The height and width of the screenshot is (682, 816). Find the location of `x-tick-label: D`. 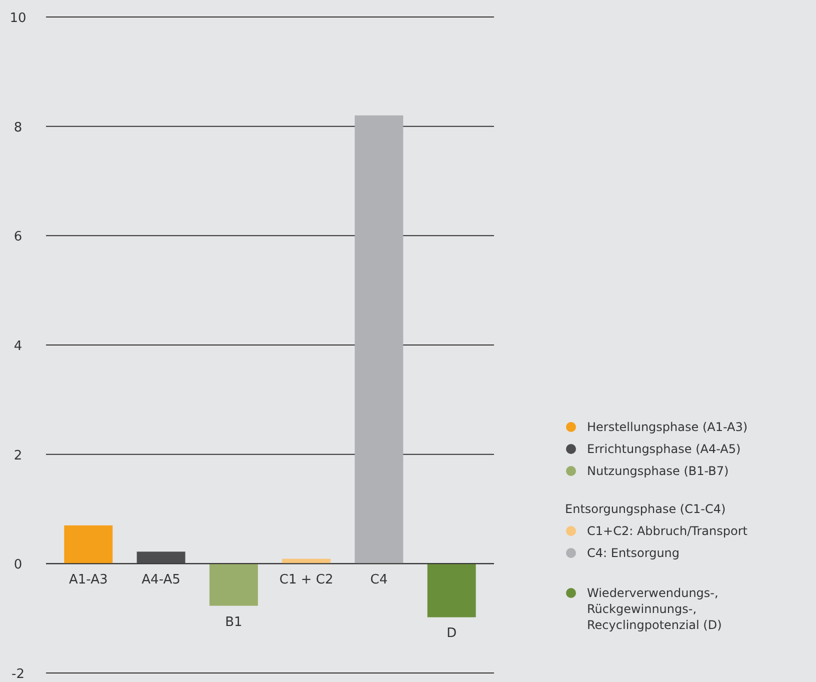

x-tick-label: D is located at coordinates (451, 634).